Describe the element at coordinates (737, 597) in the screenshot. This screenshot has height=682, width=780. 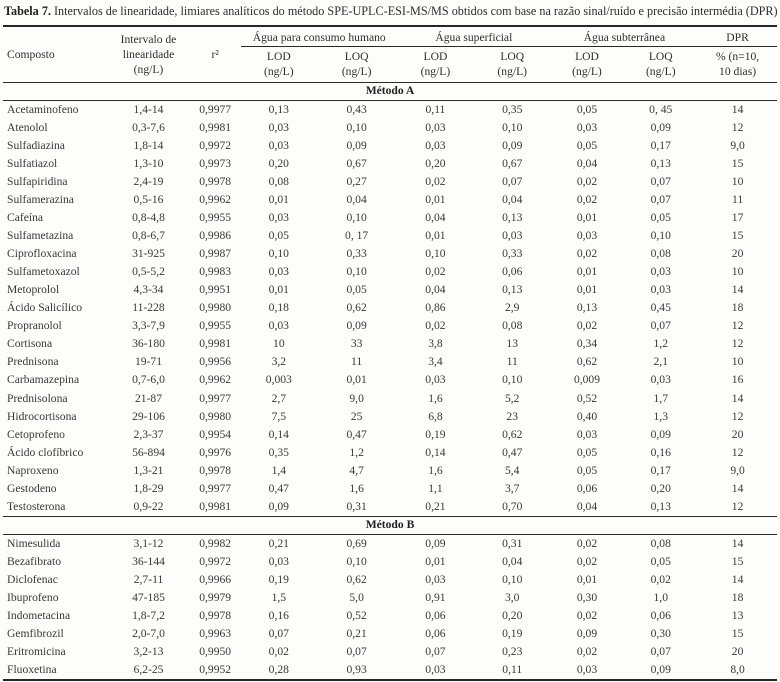
I see `dpr-percent: 18` at that location.